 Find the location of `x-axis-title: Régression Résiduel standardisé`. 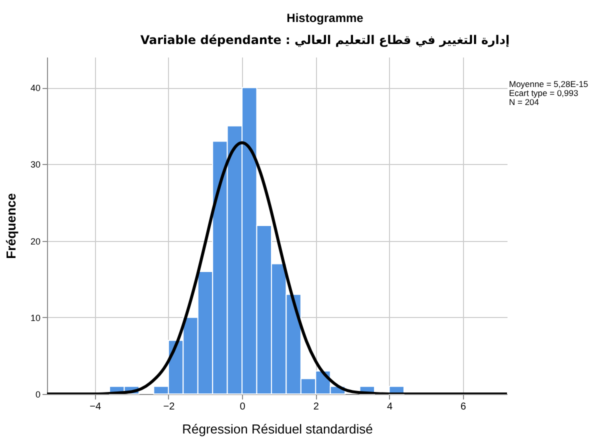

x-axis-title: Régression Résiduel standardisé is located at coordinates (277, 429).